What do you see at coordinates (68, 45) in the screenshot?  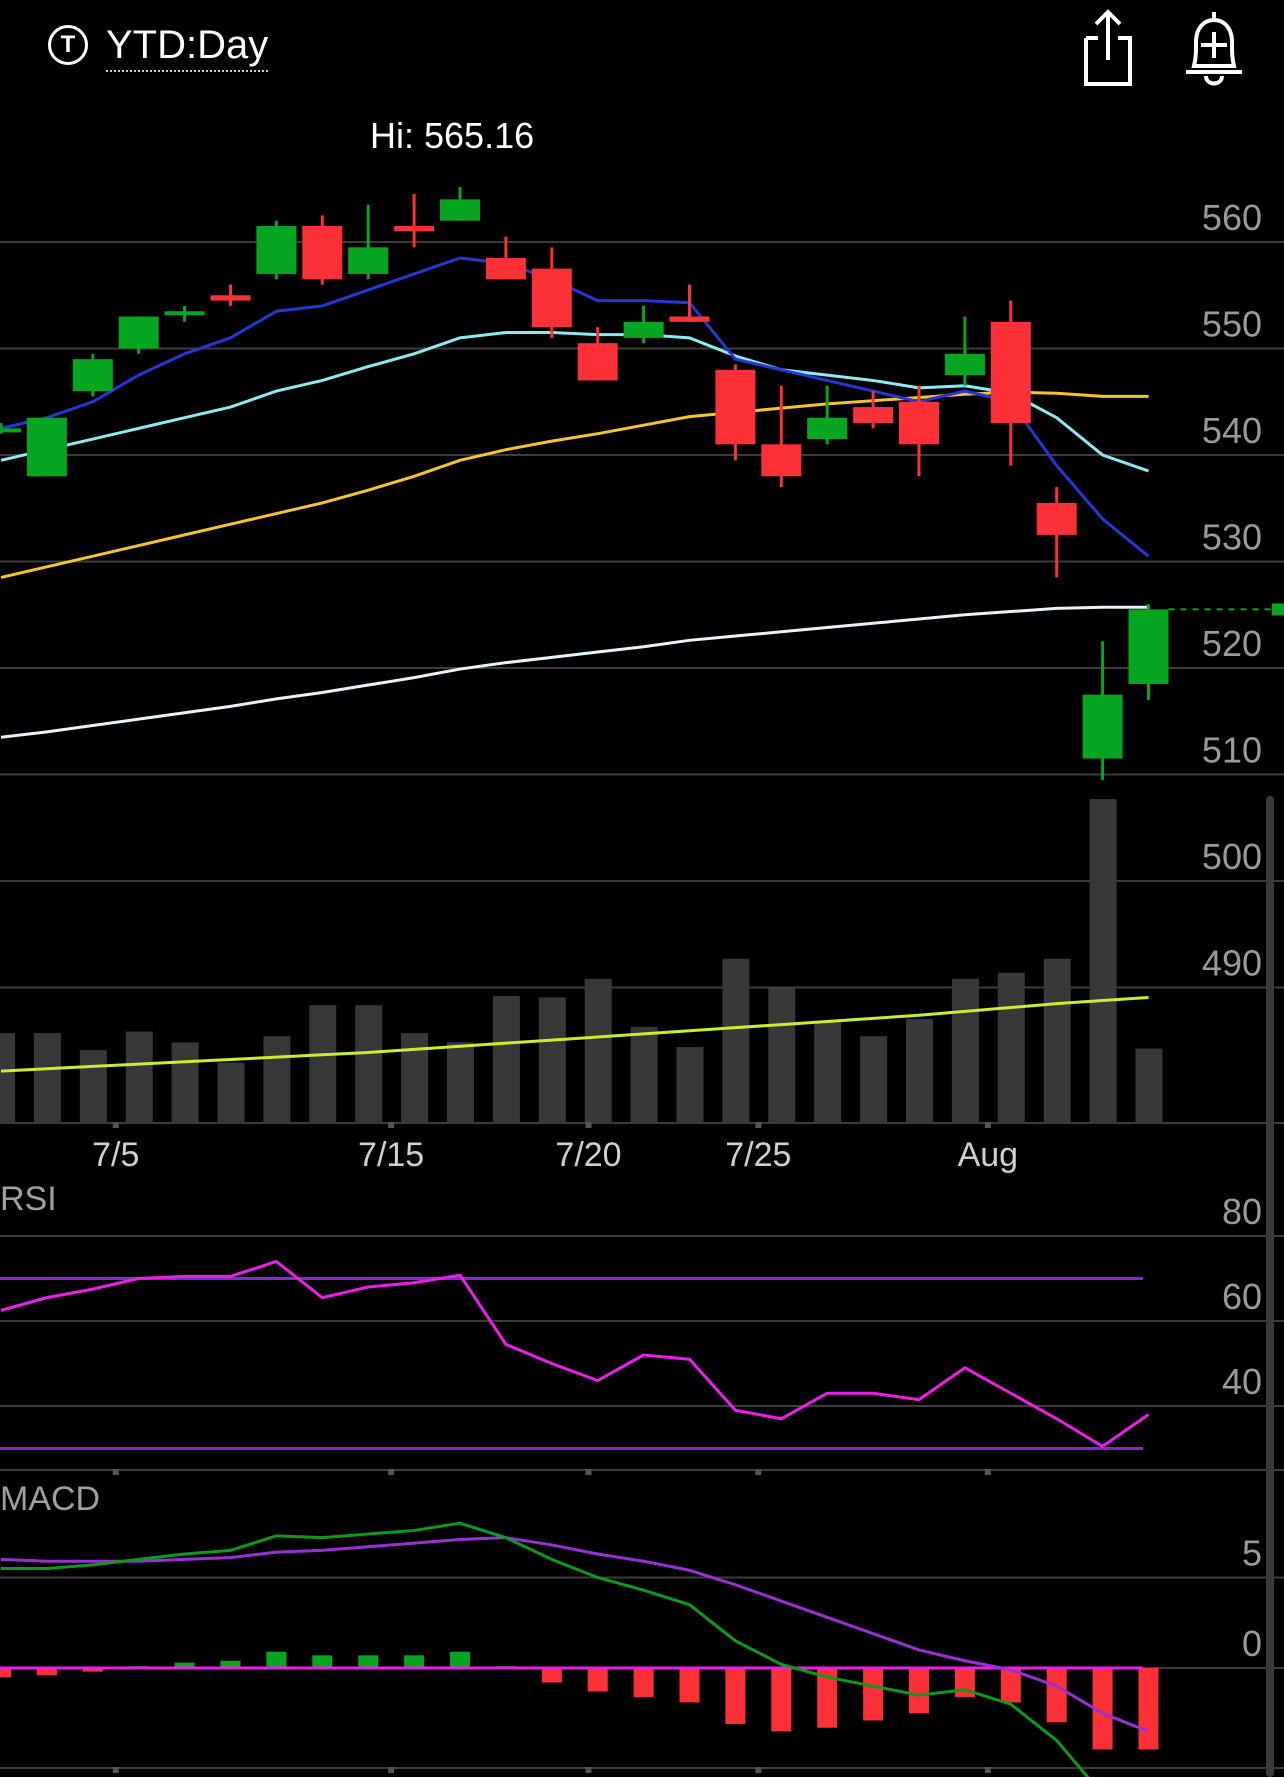 I see `ticker-logo-icon: T` at bounding box center [68, 45].